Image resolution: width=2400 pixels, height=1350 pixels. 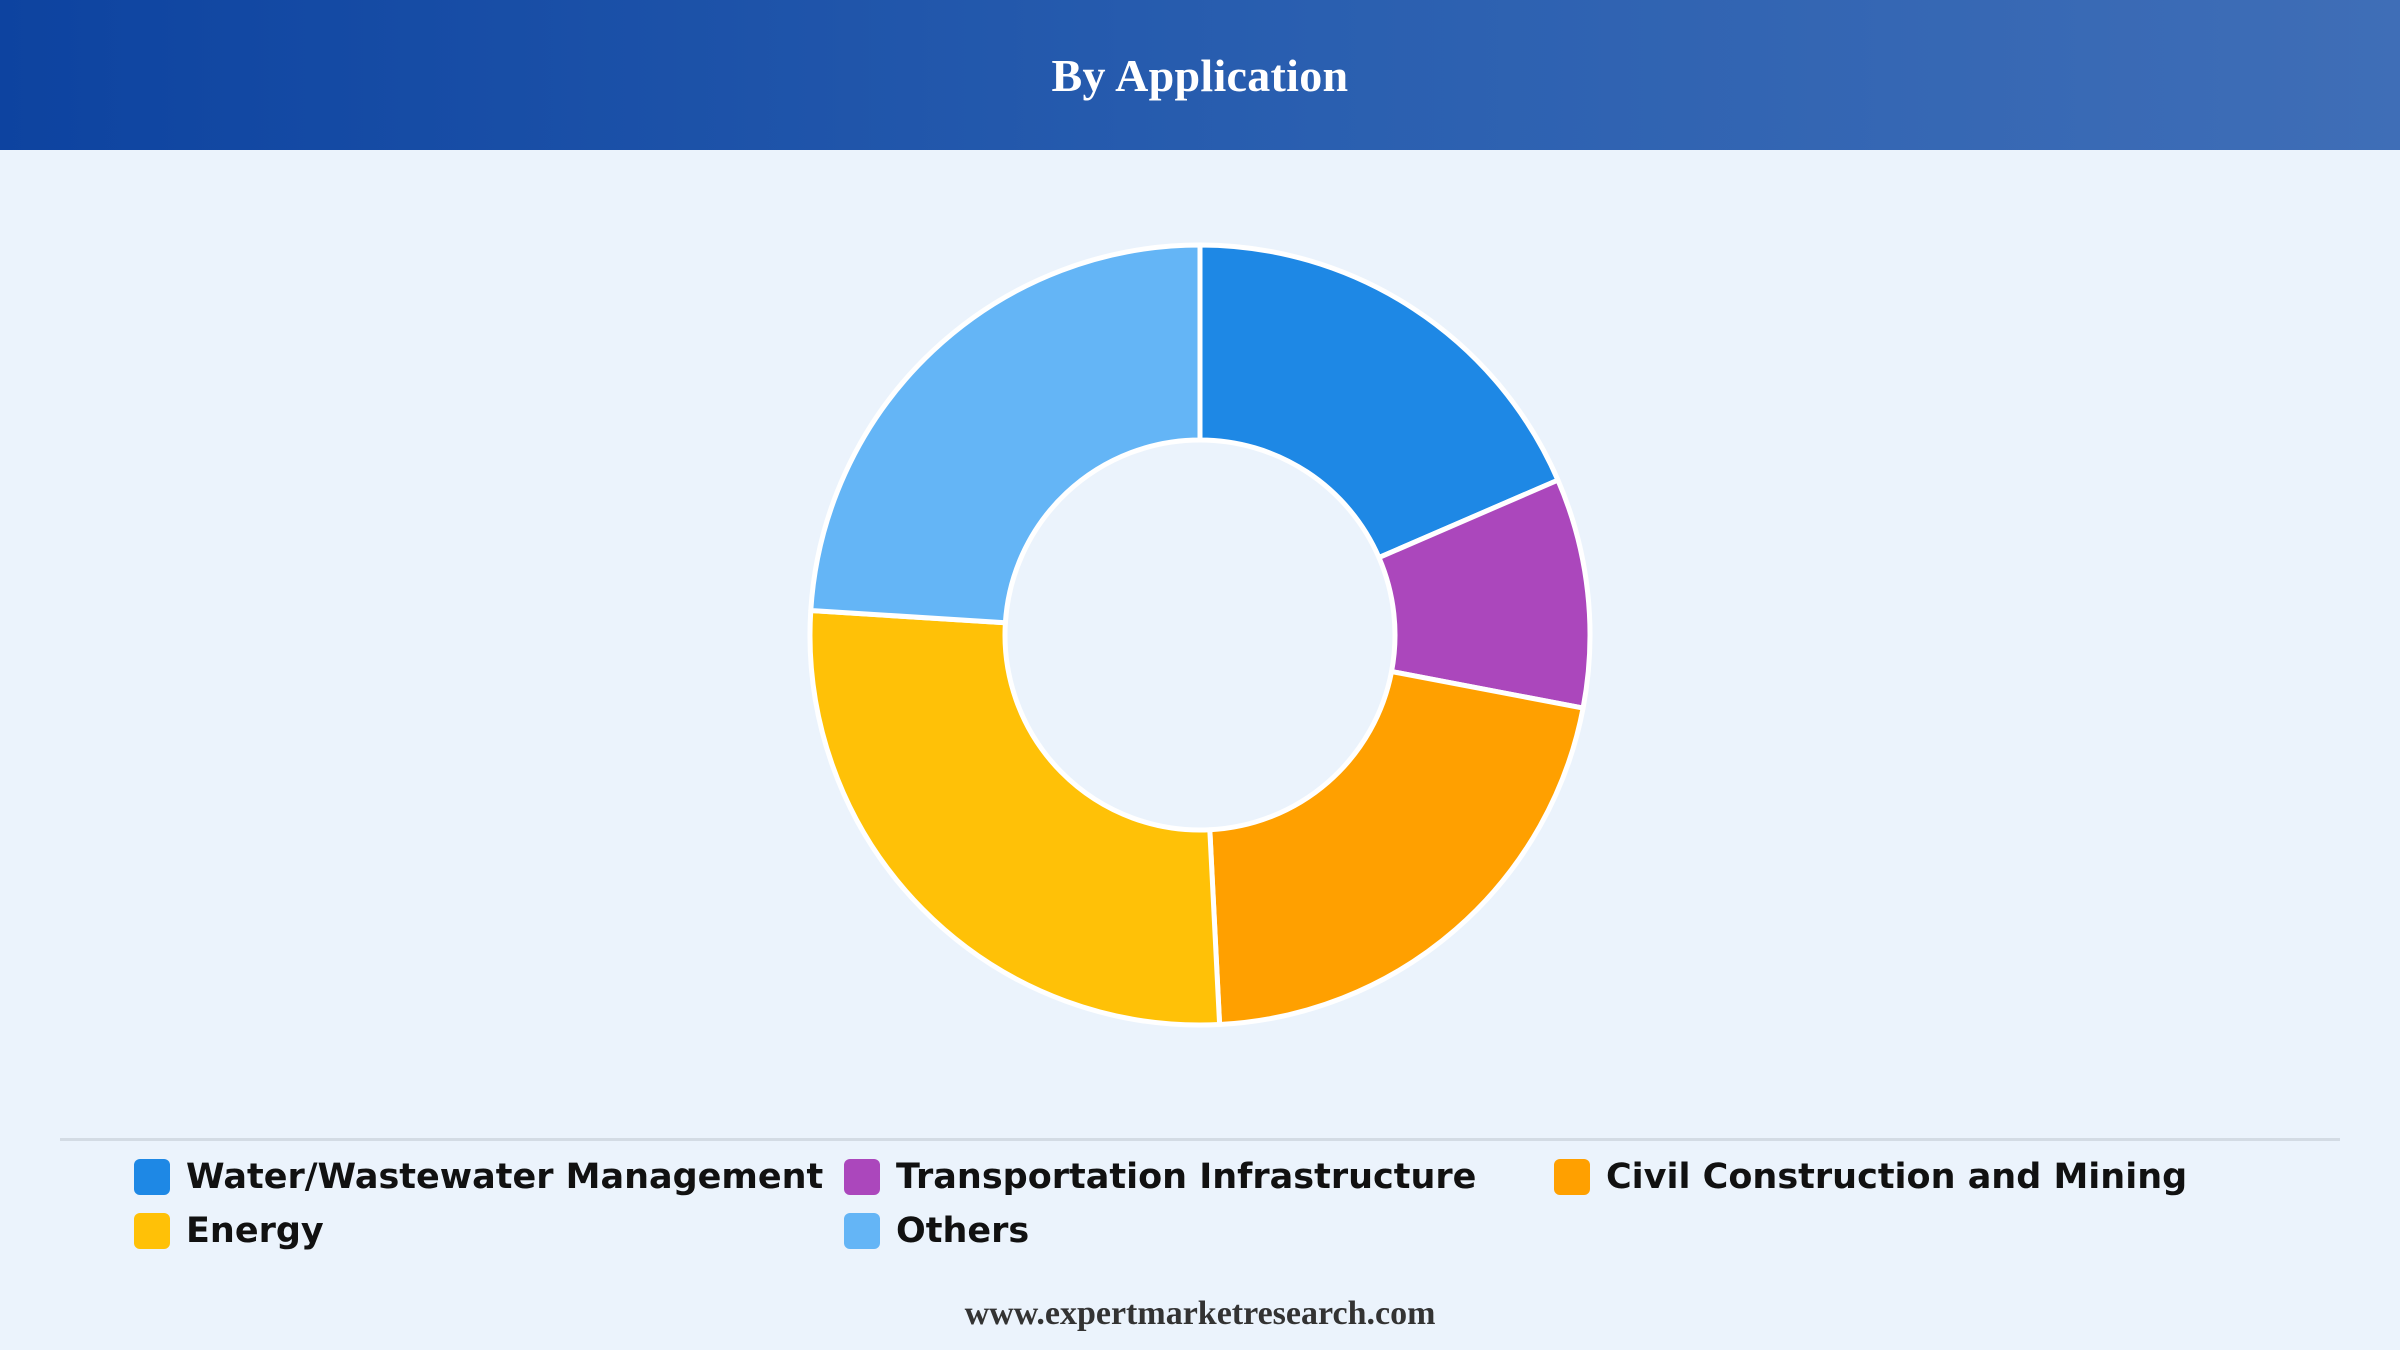 What do you see at coordinates (1379, 401) in the screenshot?
I see `donut-slice-water-wastewater-management` at bounding box center [1379, 401].